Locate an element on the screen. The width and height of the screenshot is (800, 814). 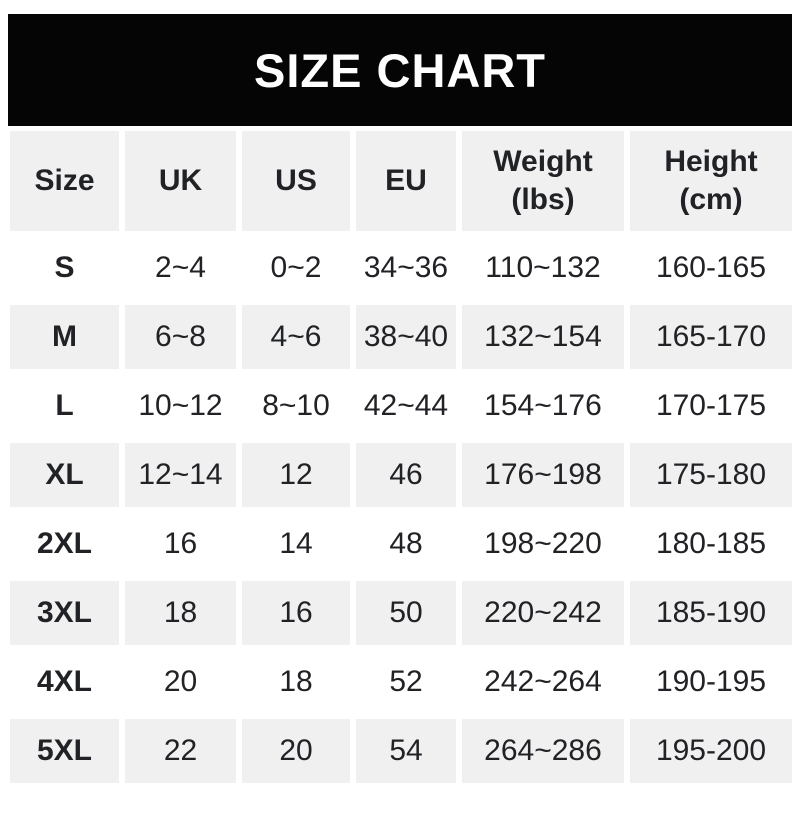
column-header-us: US is located at coordinates (296, 181).